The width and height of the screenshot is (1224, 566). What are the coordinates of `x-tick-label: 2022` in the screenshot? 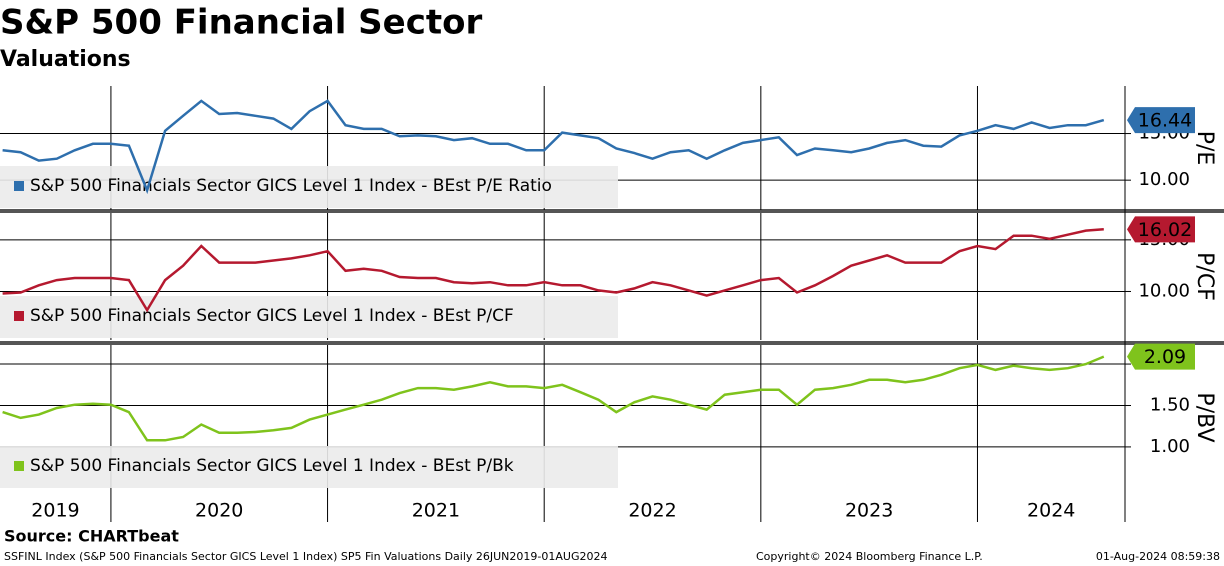 It's located at (652, 511).